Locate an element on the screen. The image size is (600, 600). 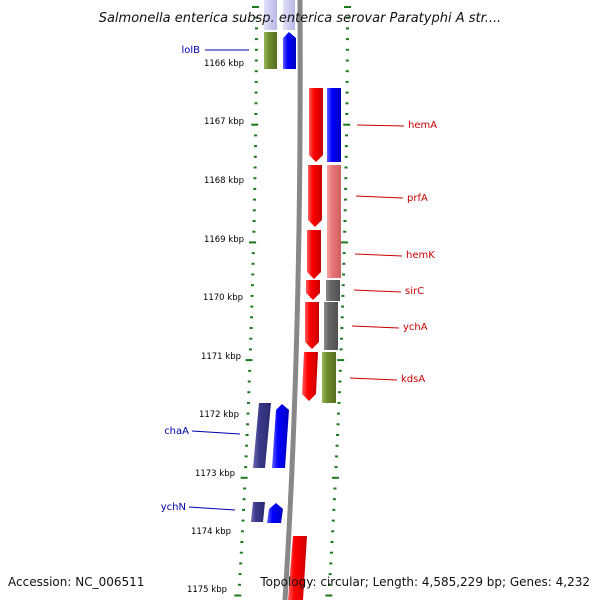
gene-feature-lolb-top is located at coordinates (270, 15).